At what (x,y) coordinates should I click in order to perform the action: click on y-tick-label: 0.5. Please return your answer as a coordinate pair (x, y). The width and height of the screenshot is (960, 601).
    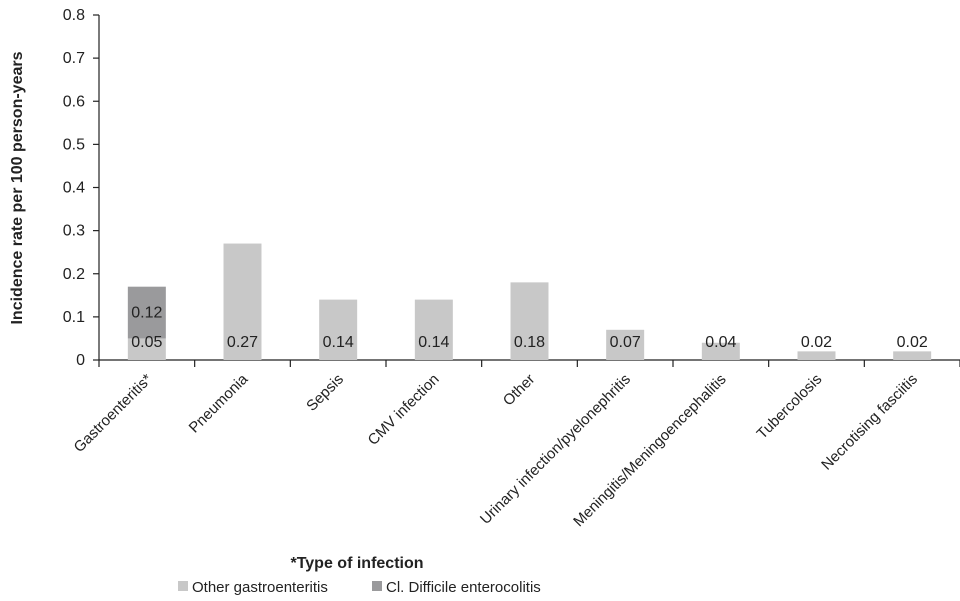
    Looking at the image, I should click on (74, 144).